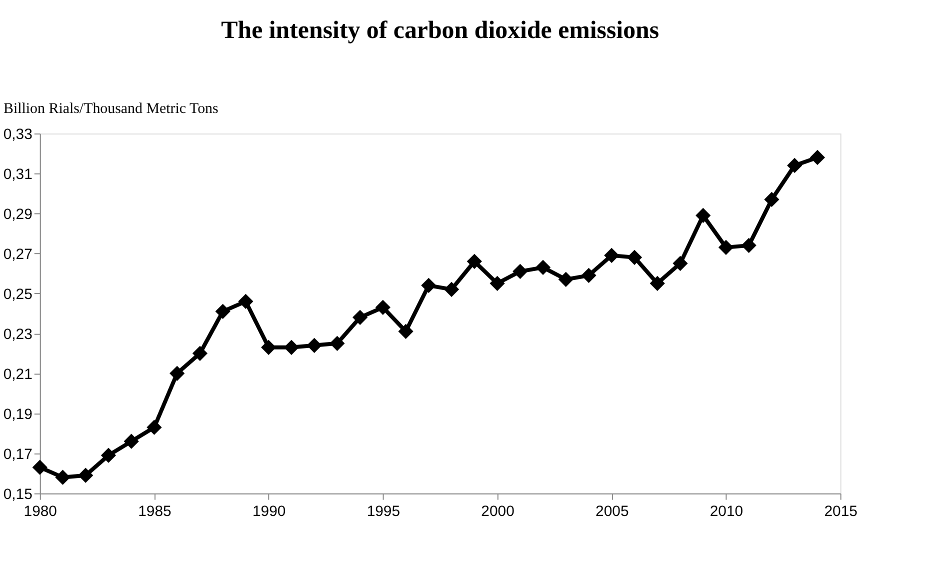  I want to click on y-tick-label: 0,27, so click(17, 254).